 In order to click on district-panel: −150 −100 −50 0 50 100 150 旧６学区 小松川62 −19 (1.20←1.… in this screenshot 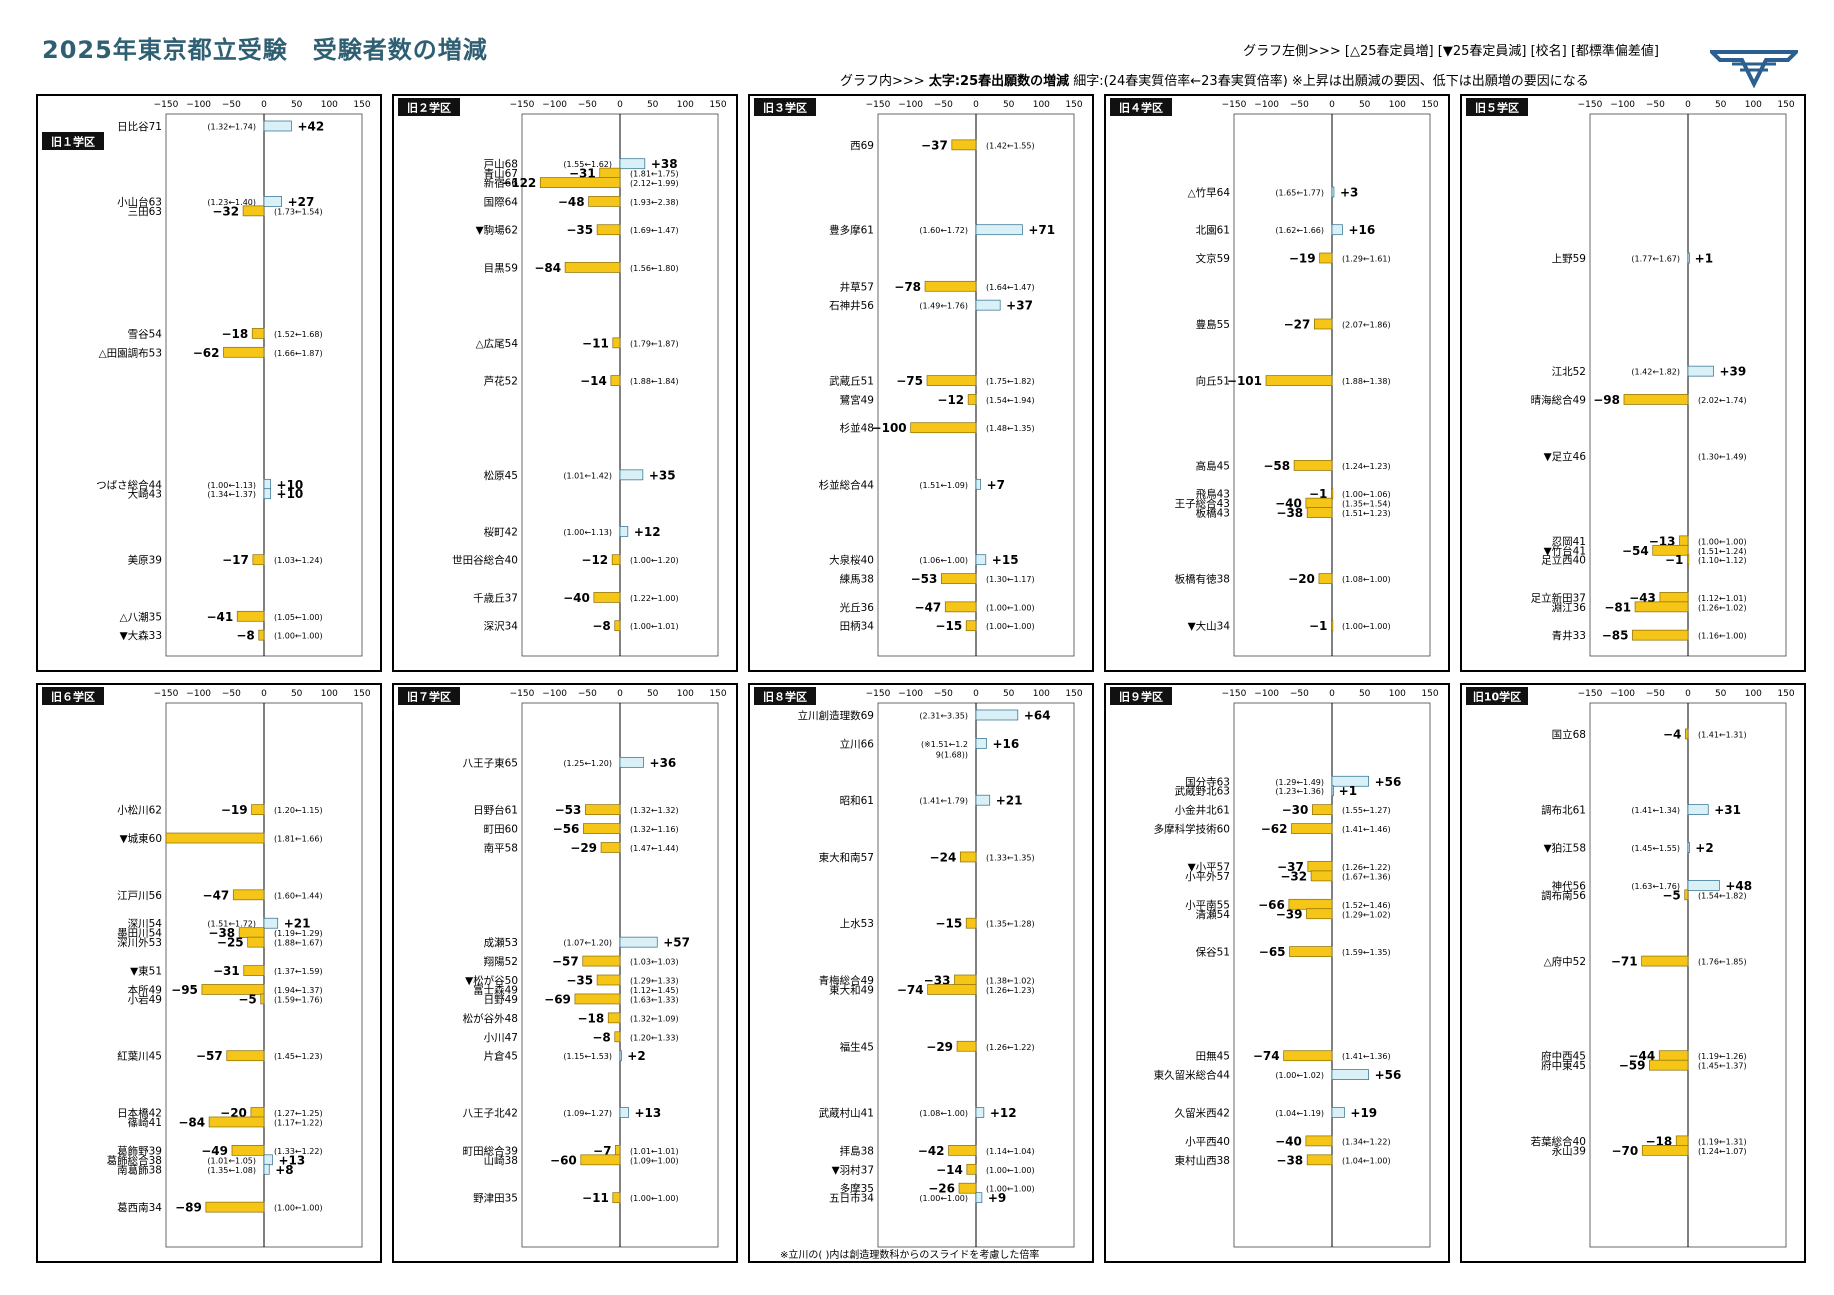, I will do `click(209, 973)`.